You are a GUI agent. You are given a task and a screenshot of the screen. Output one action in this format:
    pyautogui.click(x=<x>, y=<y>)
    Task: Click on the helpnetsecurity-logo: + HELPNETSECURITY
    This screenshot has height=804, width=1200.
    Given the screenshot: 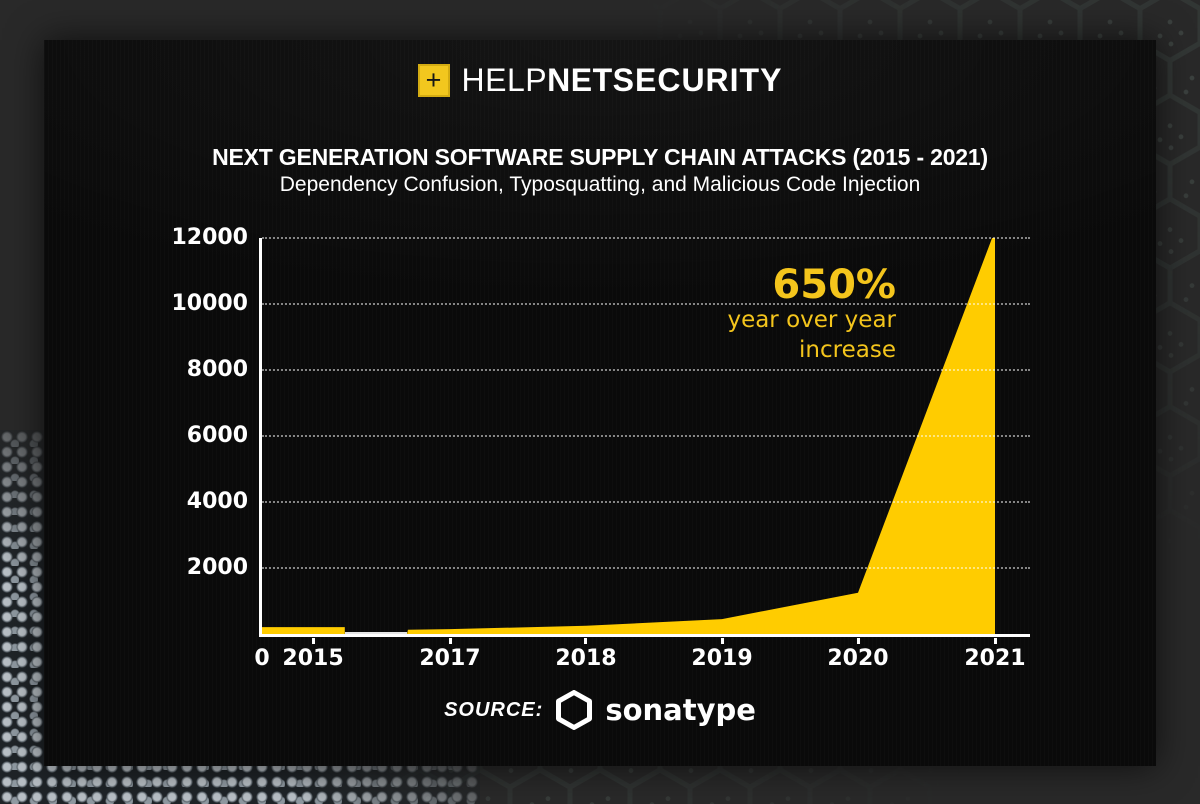 What is the action you would take?
    pyautogui.click(x=600, y=80)
    